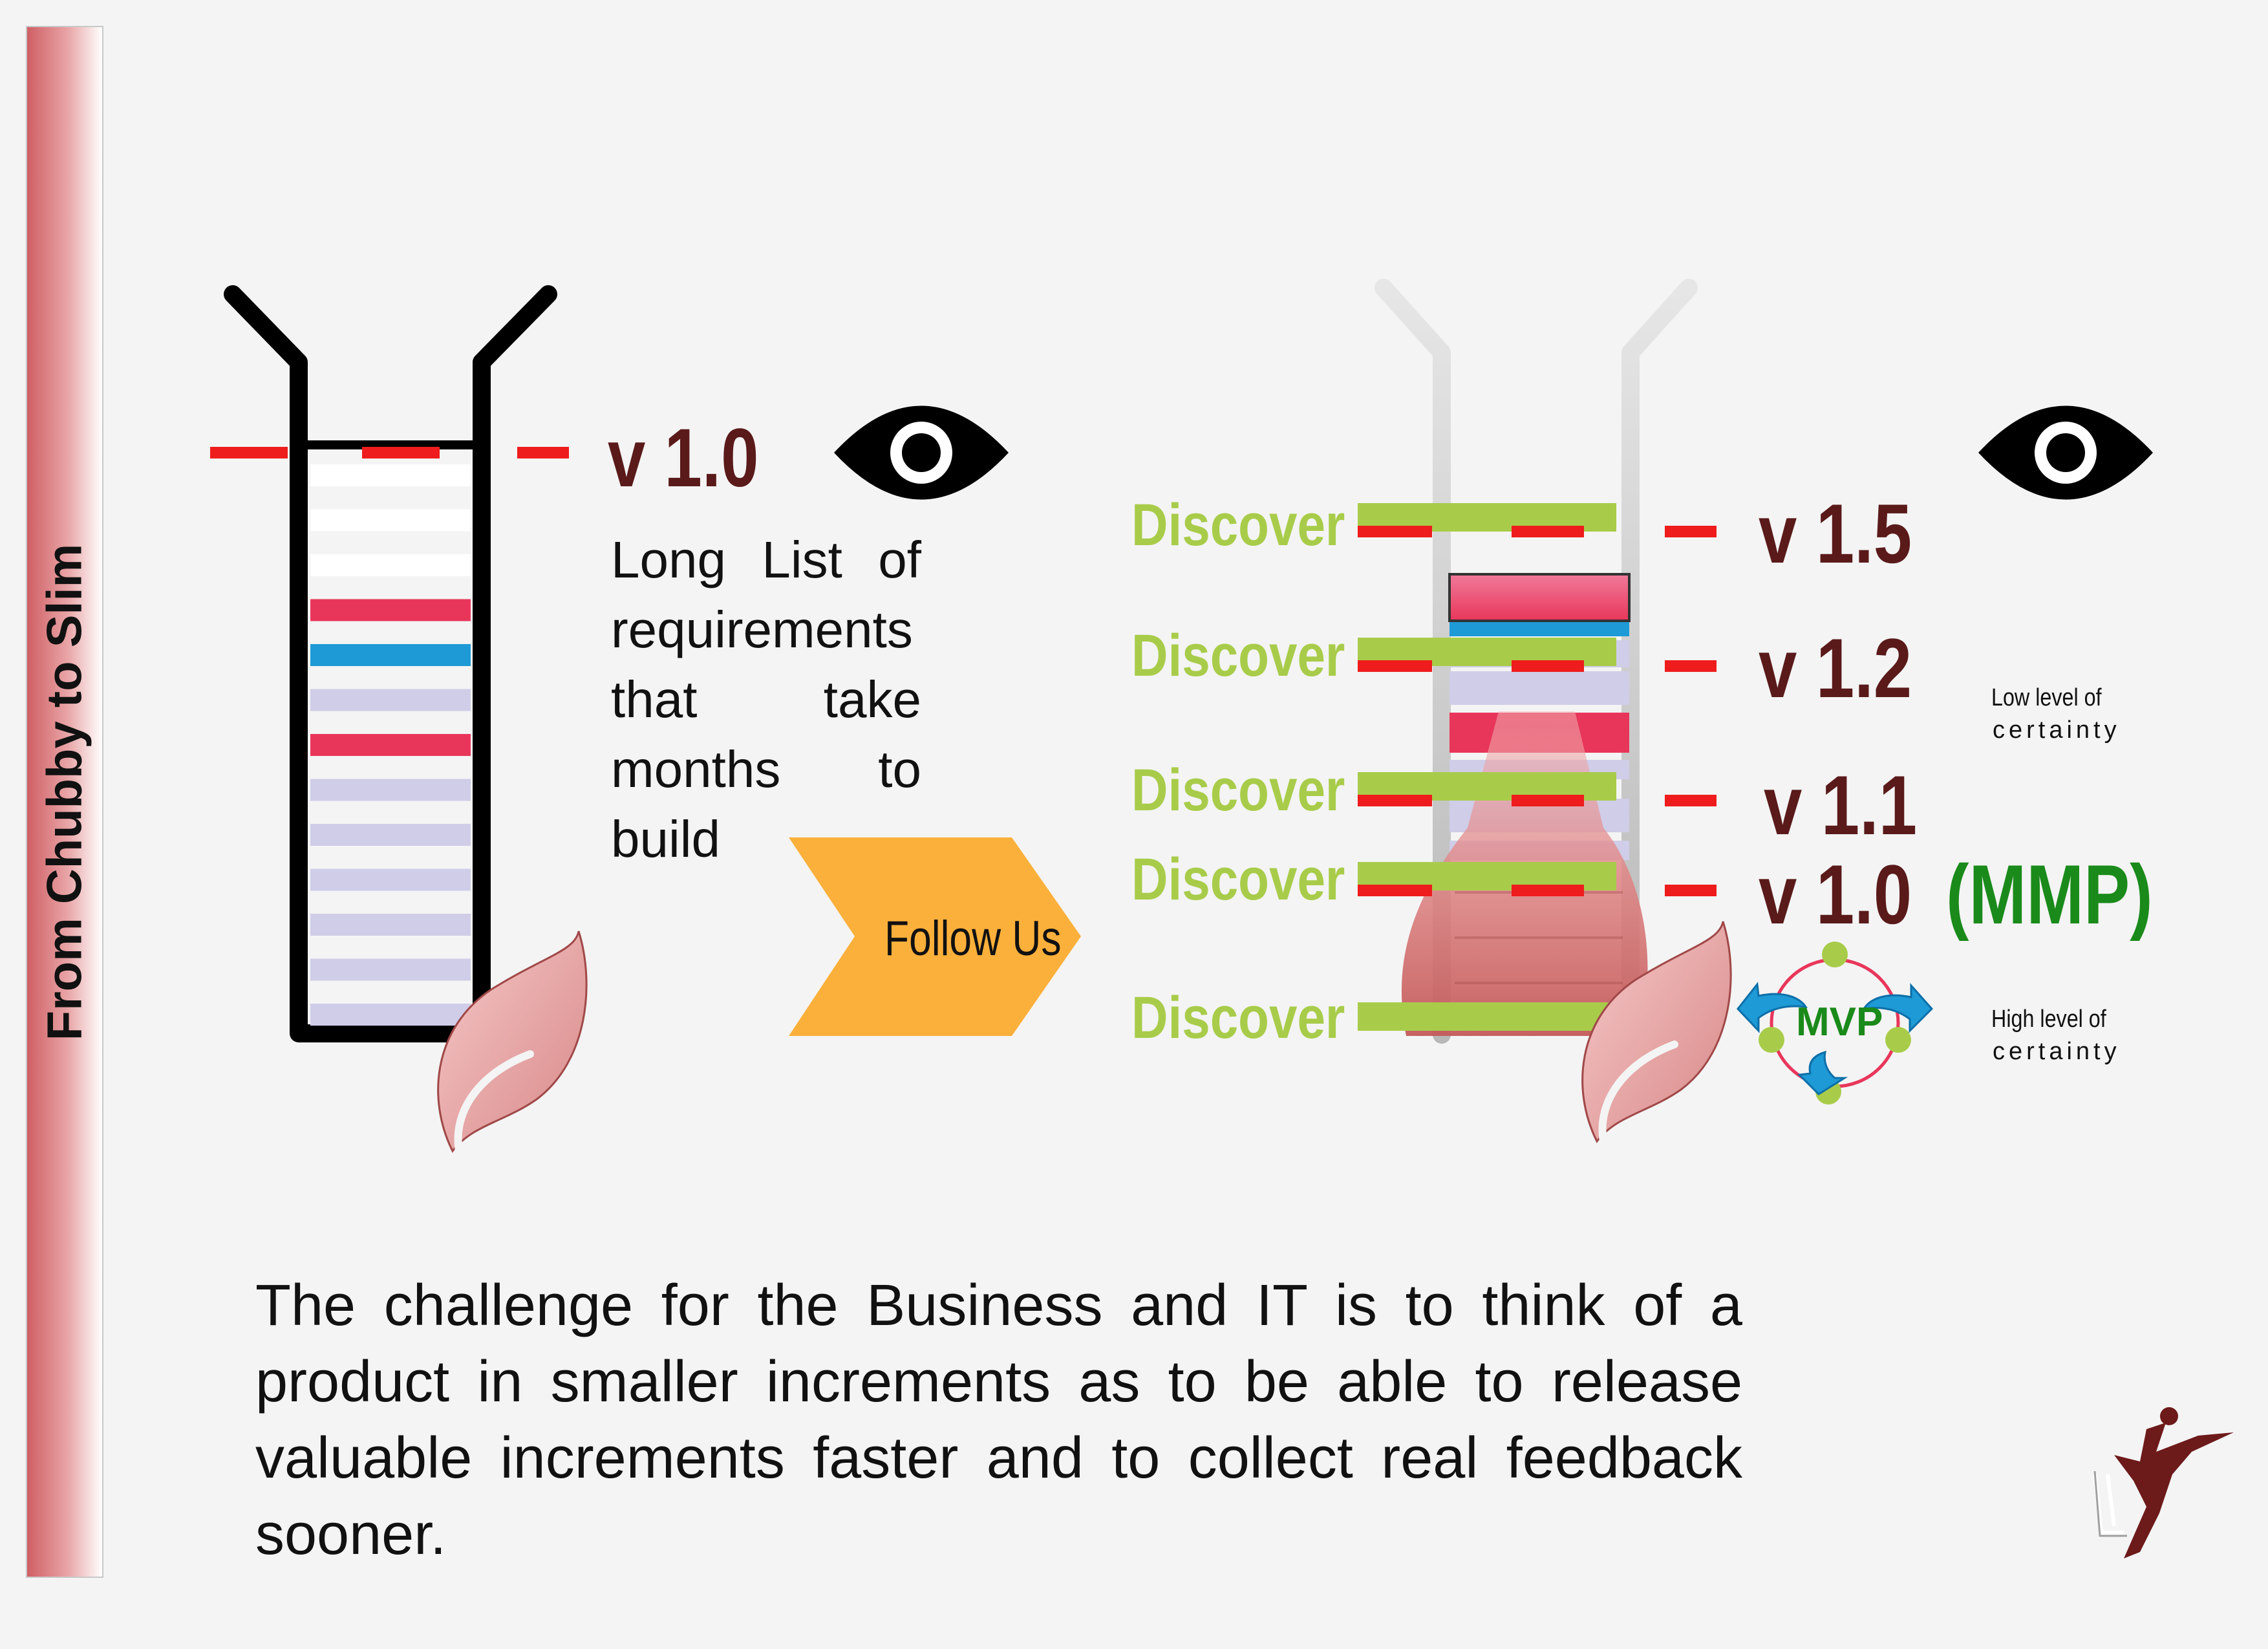 This screenshot has height=1649, width=2268. What do you see at coordinates (1835, 894) in the screenshot?
I see `version-label: v 1.0` at bounding box center [1835, 894].